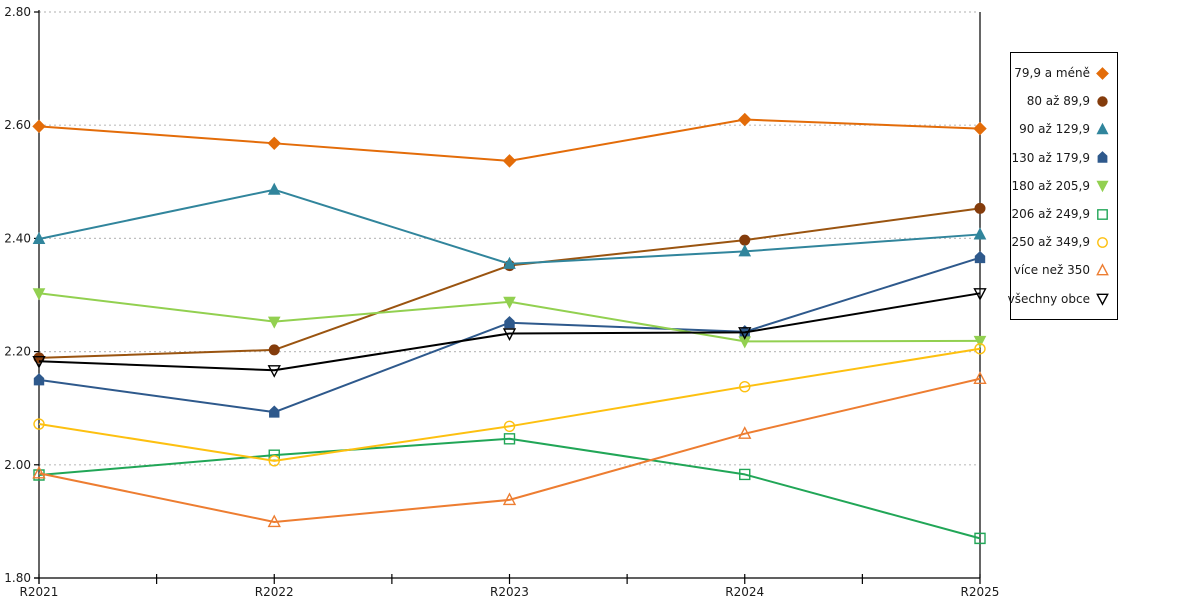 The width and height of the screenshot is (1200, 600). What do you see at coordinates (17, 12) in the screenshot?
I see `y-tick-label: 2.80` at bounding box center [17, 12].